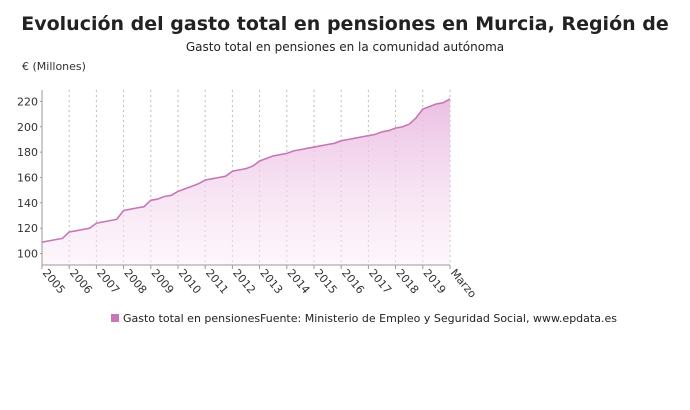  What do you see at coordinates (27, 152) in the screenshot?
I see `y-tick-label: 180` at bounding box center [27, 152].